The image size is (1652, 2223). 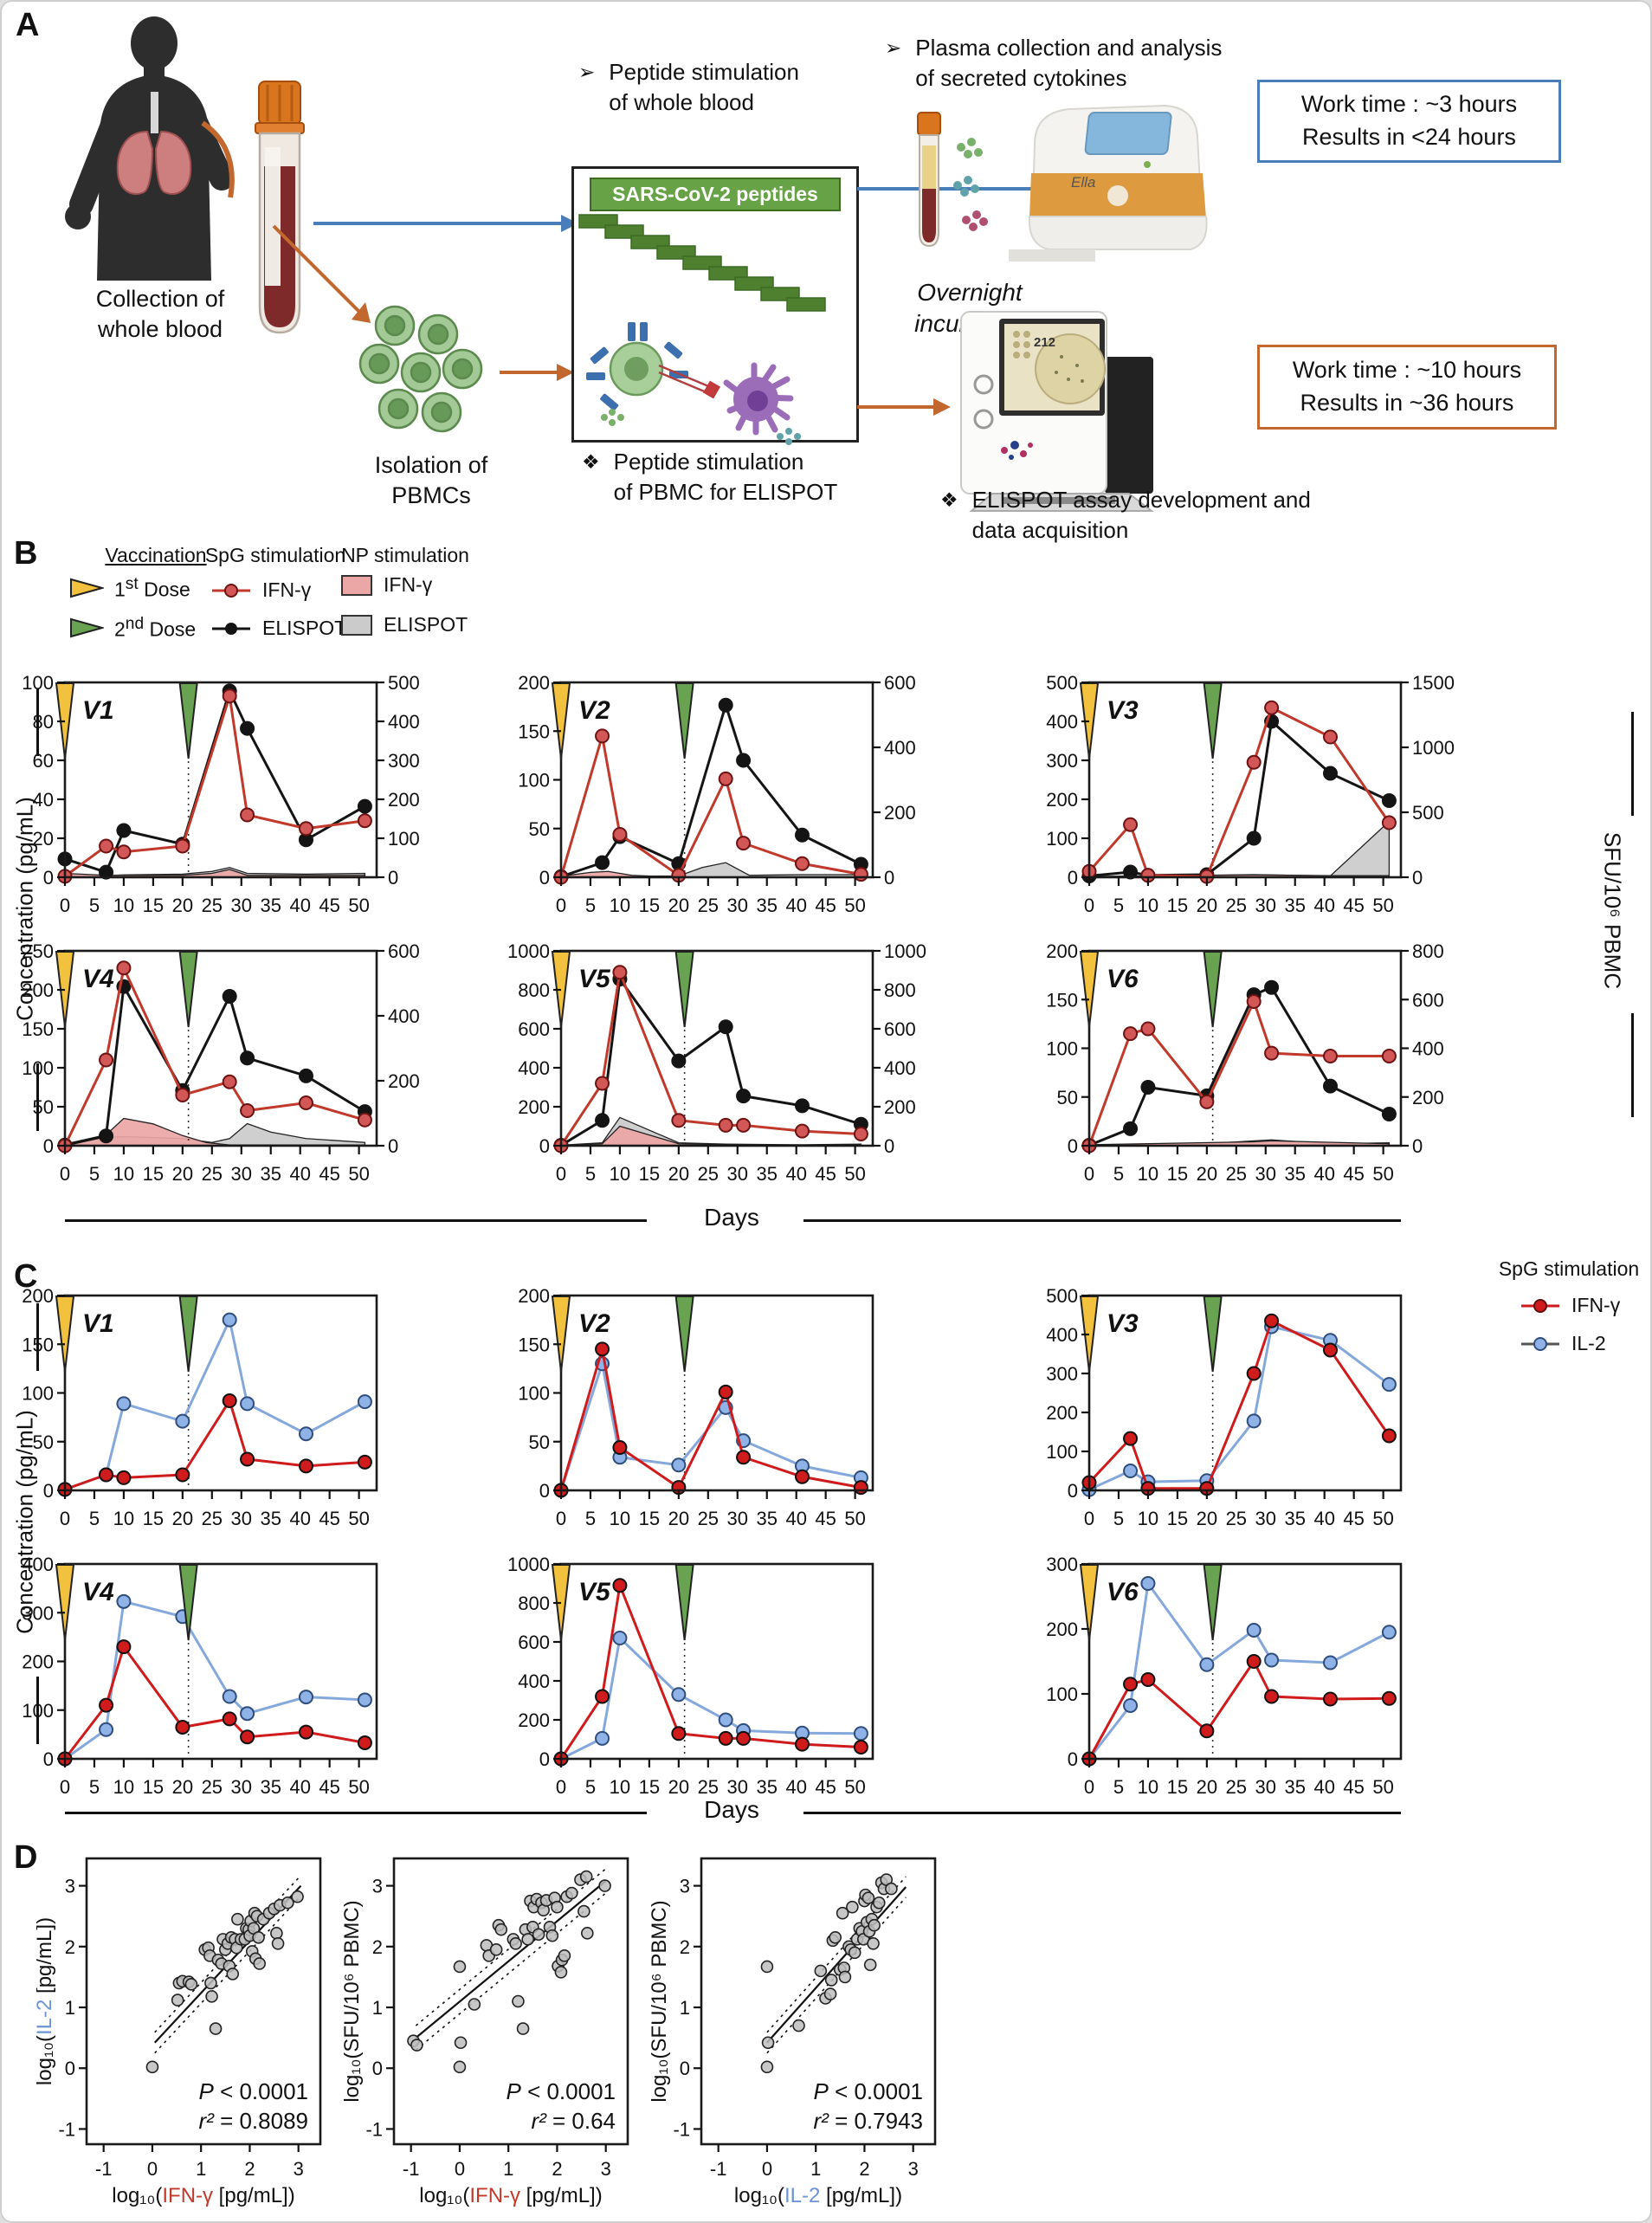 I want to click on plasma-tube-icon, so click(x=953, y=180).